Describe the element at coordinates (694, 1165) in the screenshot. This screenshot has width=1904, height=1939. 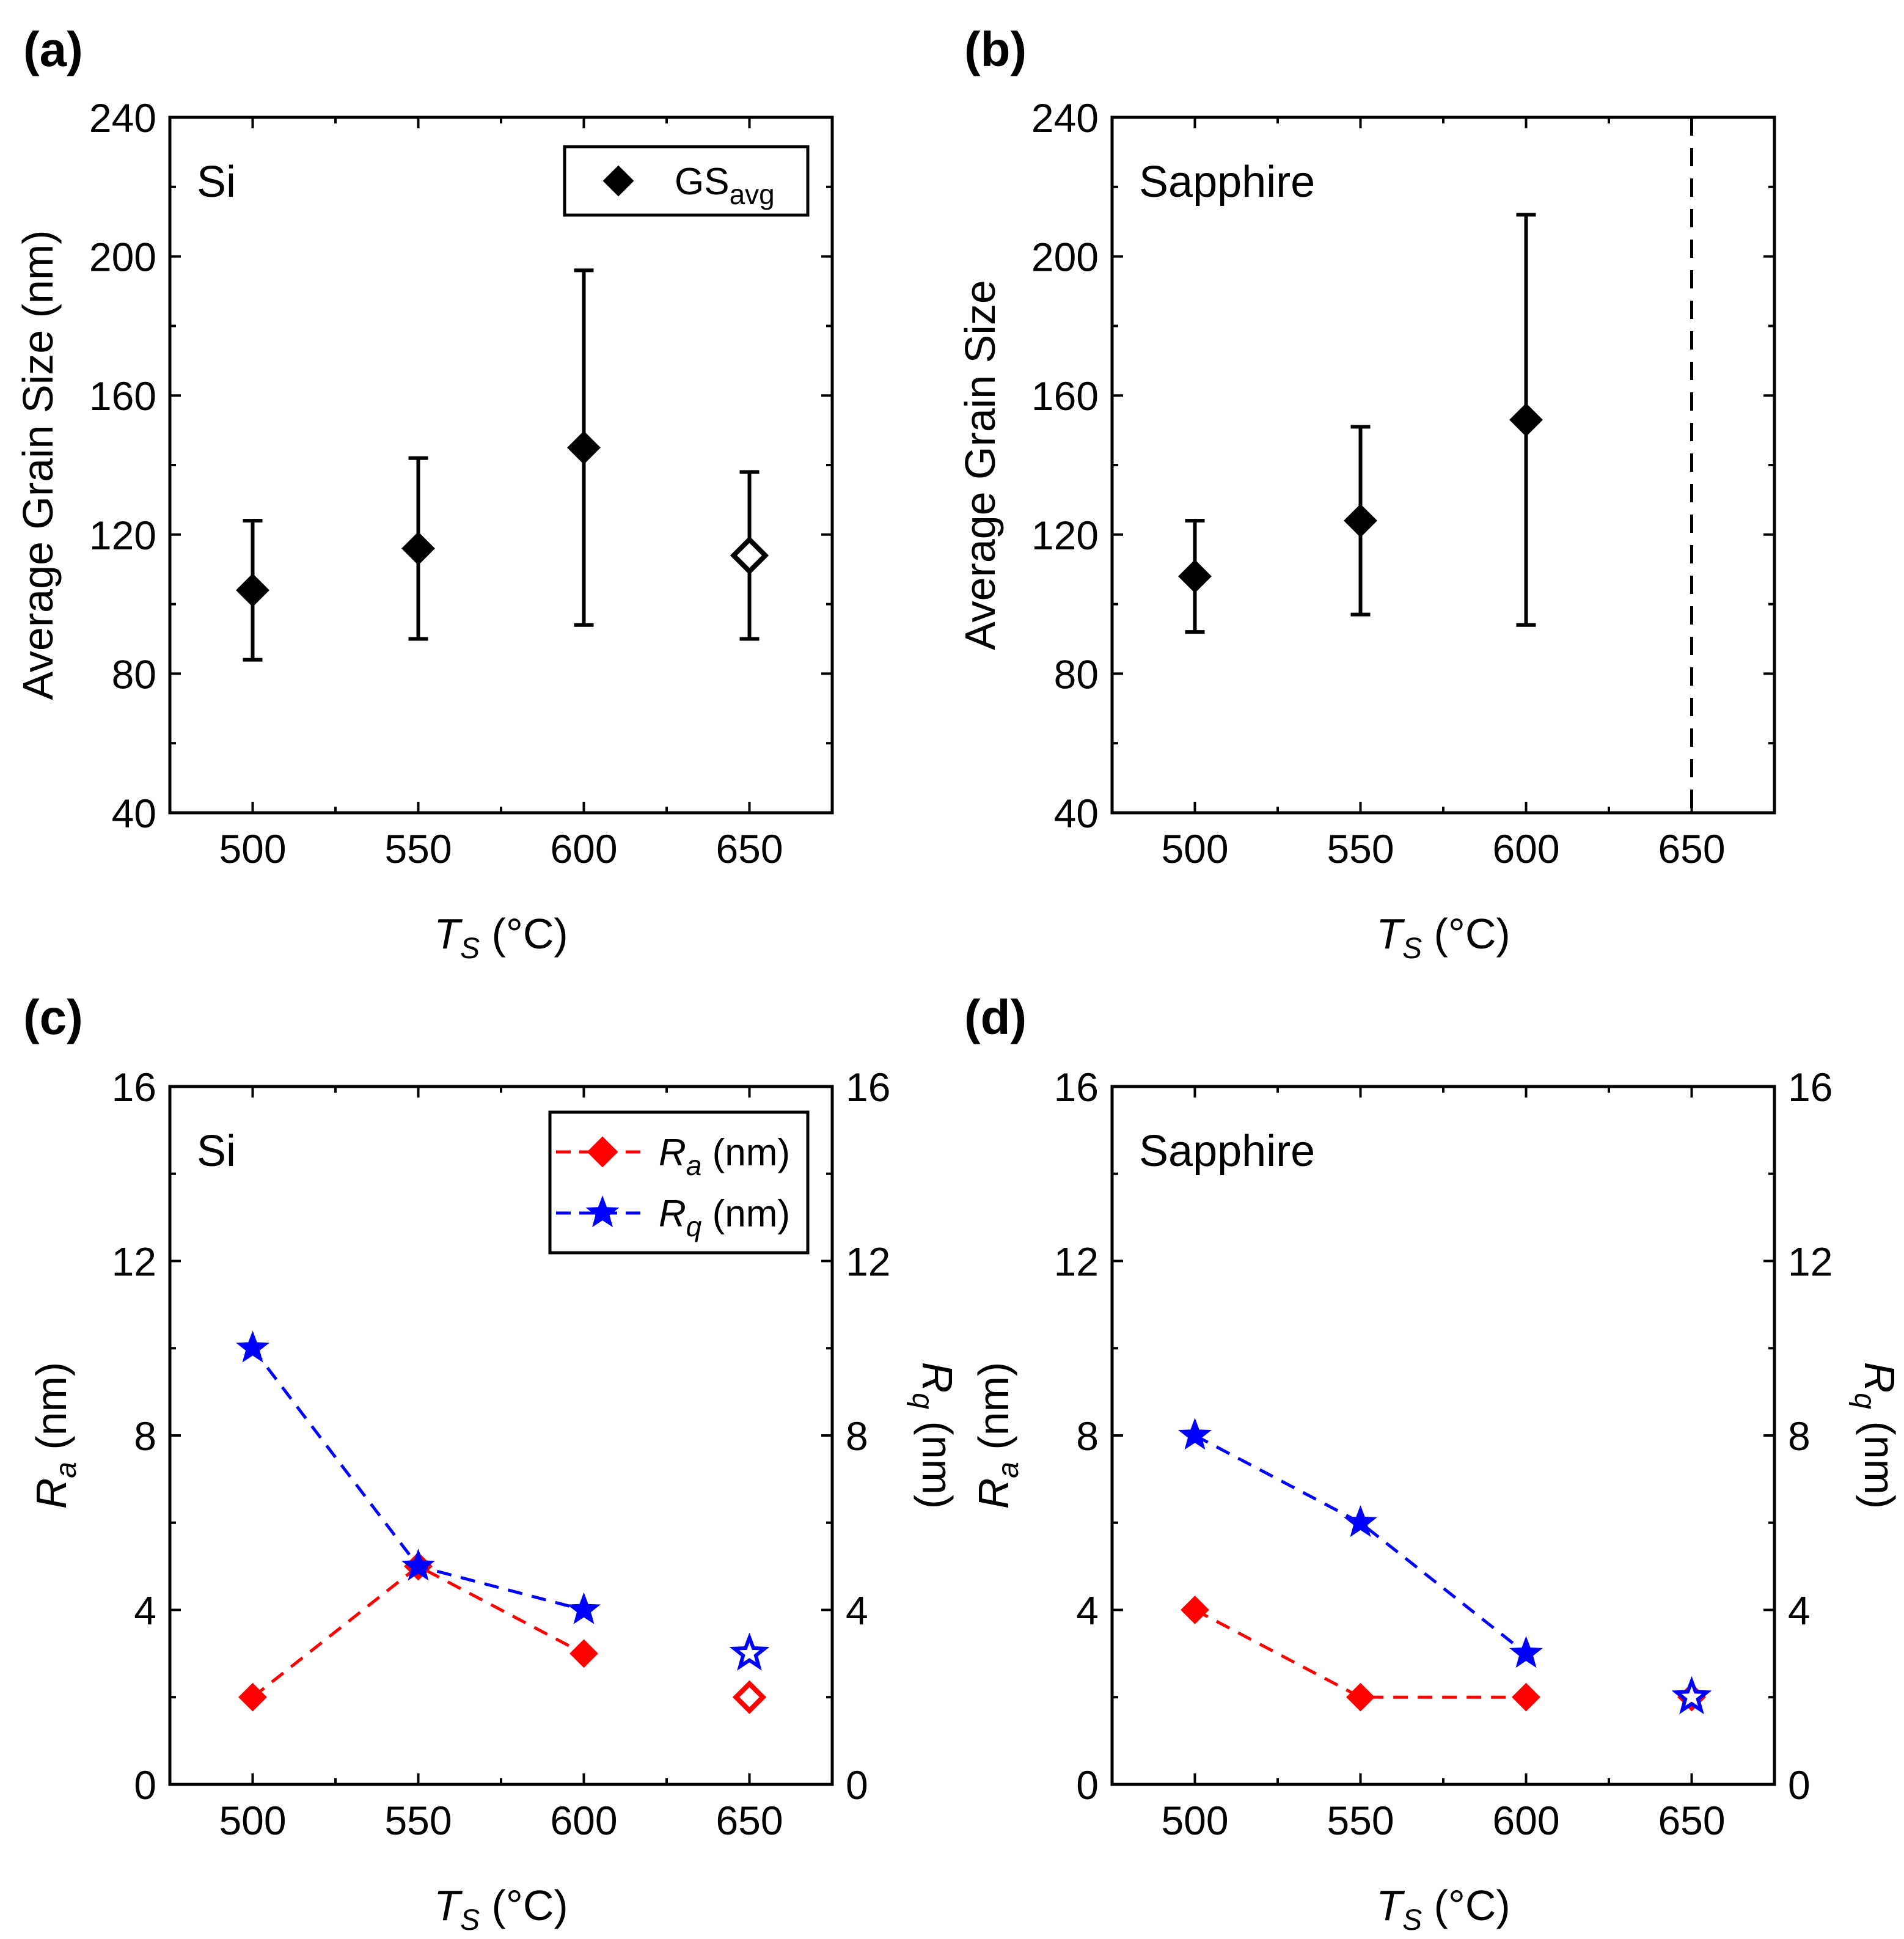
I see `legend-entry-sub: a` at that location.